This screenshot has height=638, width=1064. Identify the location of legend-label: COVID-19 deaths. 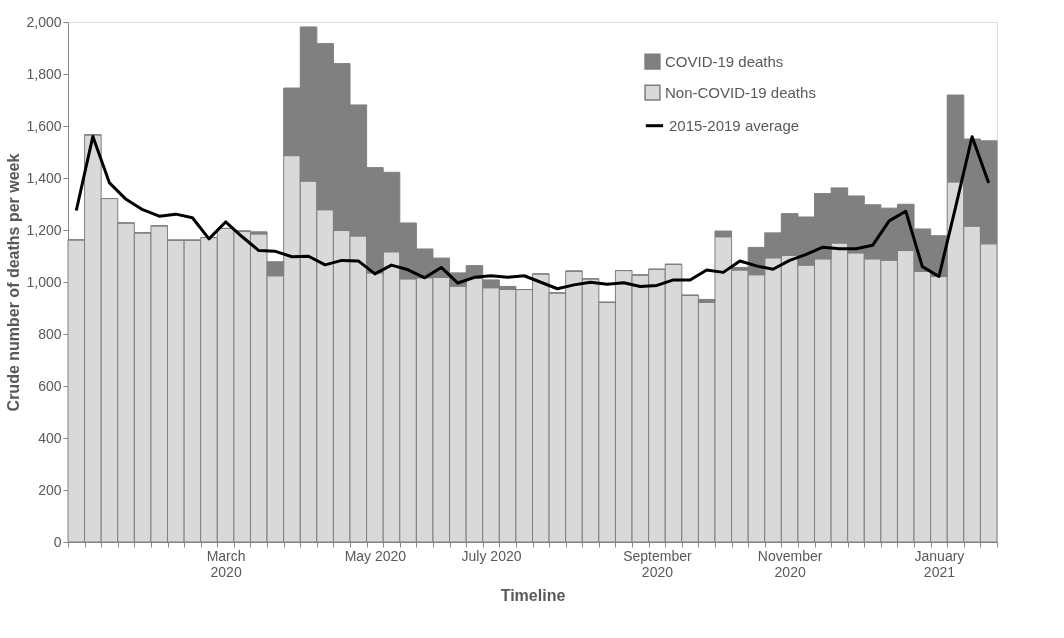
(724, 61).